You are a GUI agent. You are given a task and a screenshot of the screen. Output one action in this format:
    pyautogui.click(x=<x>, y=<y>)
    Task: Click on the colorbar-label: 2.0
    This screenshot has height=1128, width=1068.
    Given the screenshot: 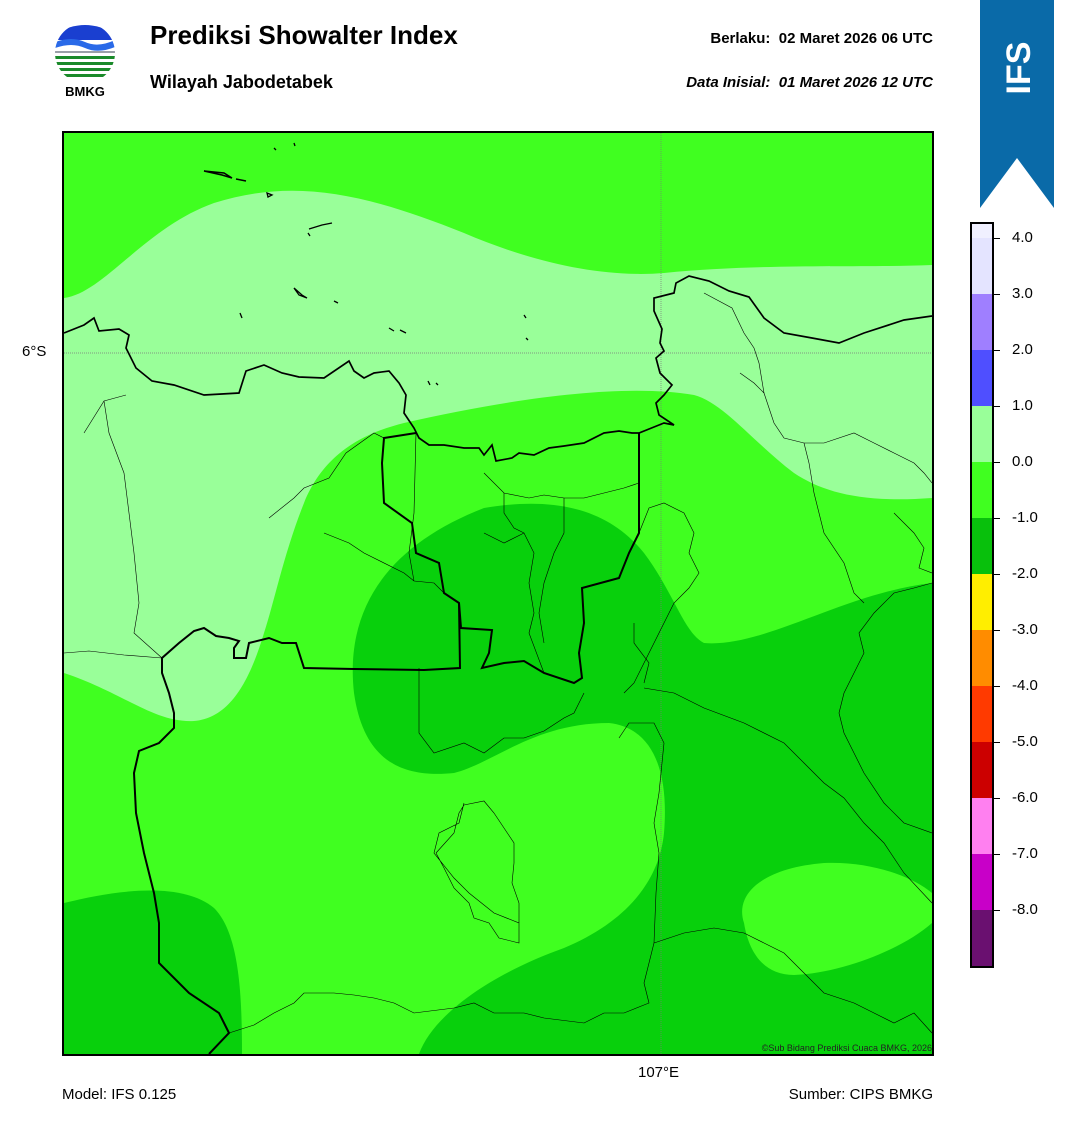 What is the action you would take?
    pyautogui.click(x=1022, y=349)
    